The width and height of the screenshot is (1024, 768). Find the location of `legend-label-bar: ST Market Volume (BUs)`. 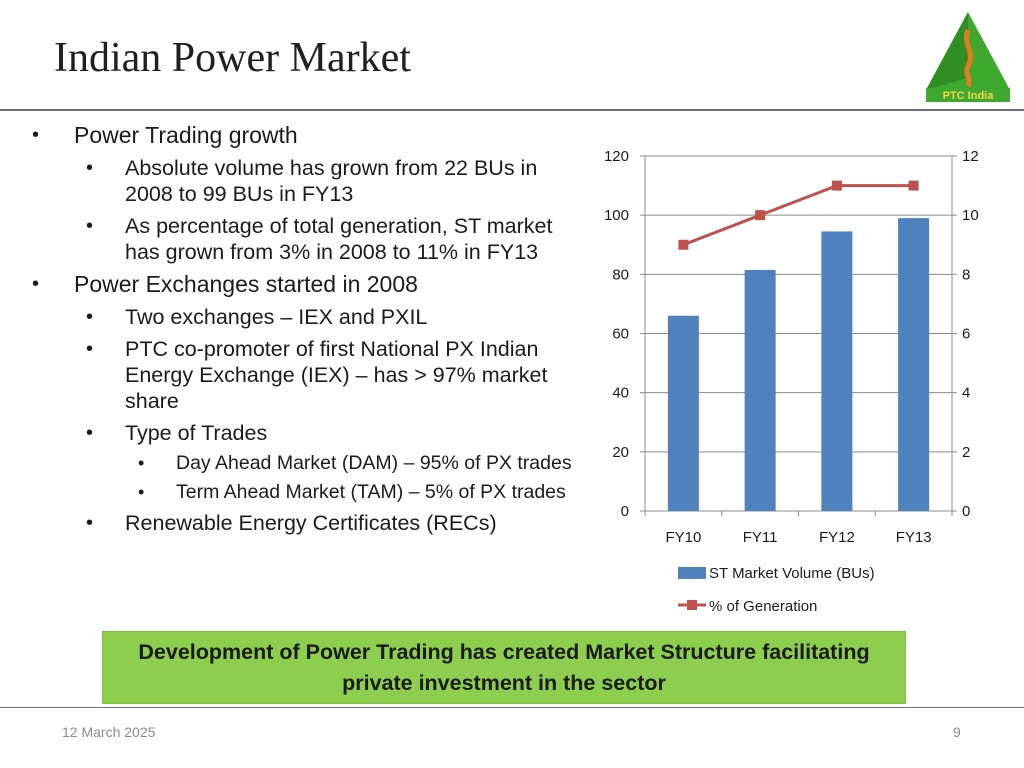

legend-label-bar: ST Market Volume (BUs) is located at coordinates (792, 573).